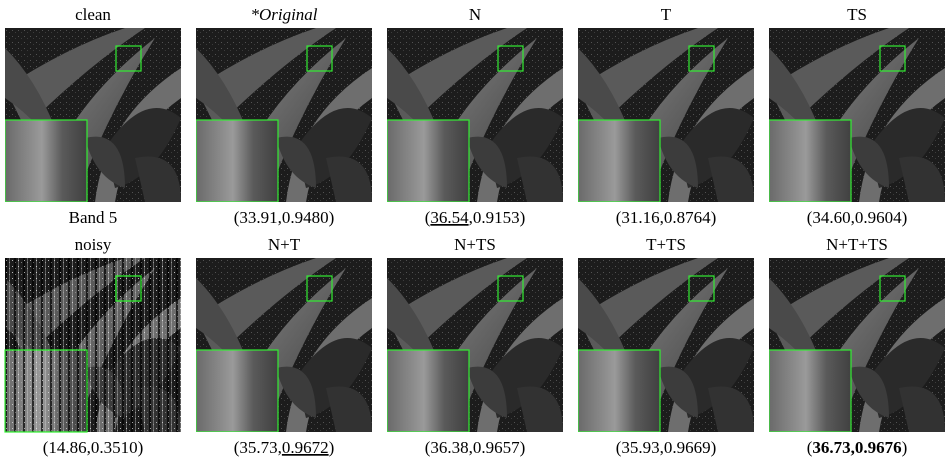  What do you see at coordinates (475, 14) in the screenshot?
I see `panel-title: N` at bounding box center [475, 14].